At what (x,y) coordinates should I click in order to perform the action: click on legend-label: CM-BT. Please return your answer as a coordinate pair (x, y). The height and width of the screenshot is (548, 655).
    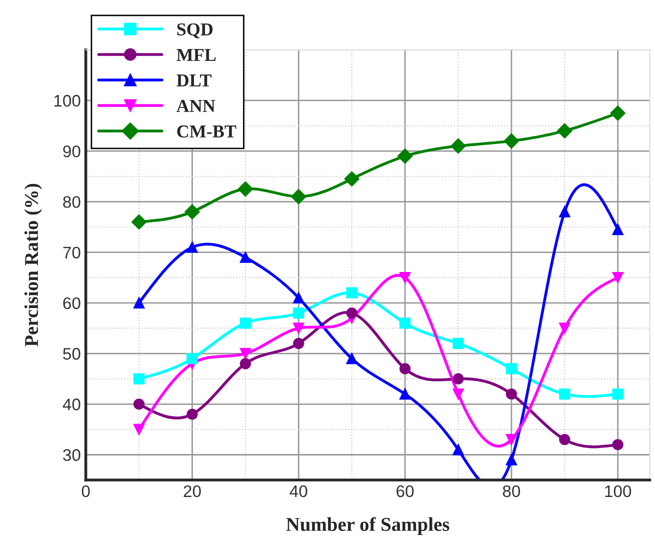
    Looking at the image, I should click on (206, 131).